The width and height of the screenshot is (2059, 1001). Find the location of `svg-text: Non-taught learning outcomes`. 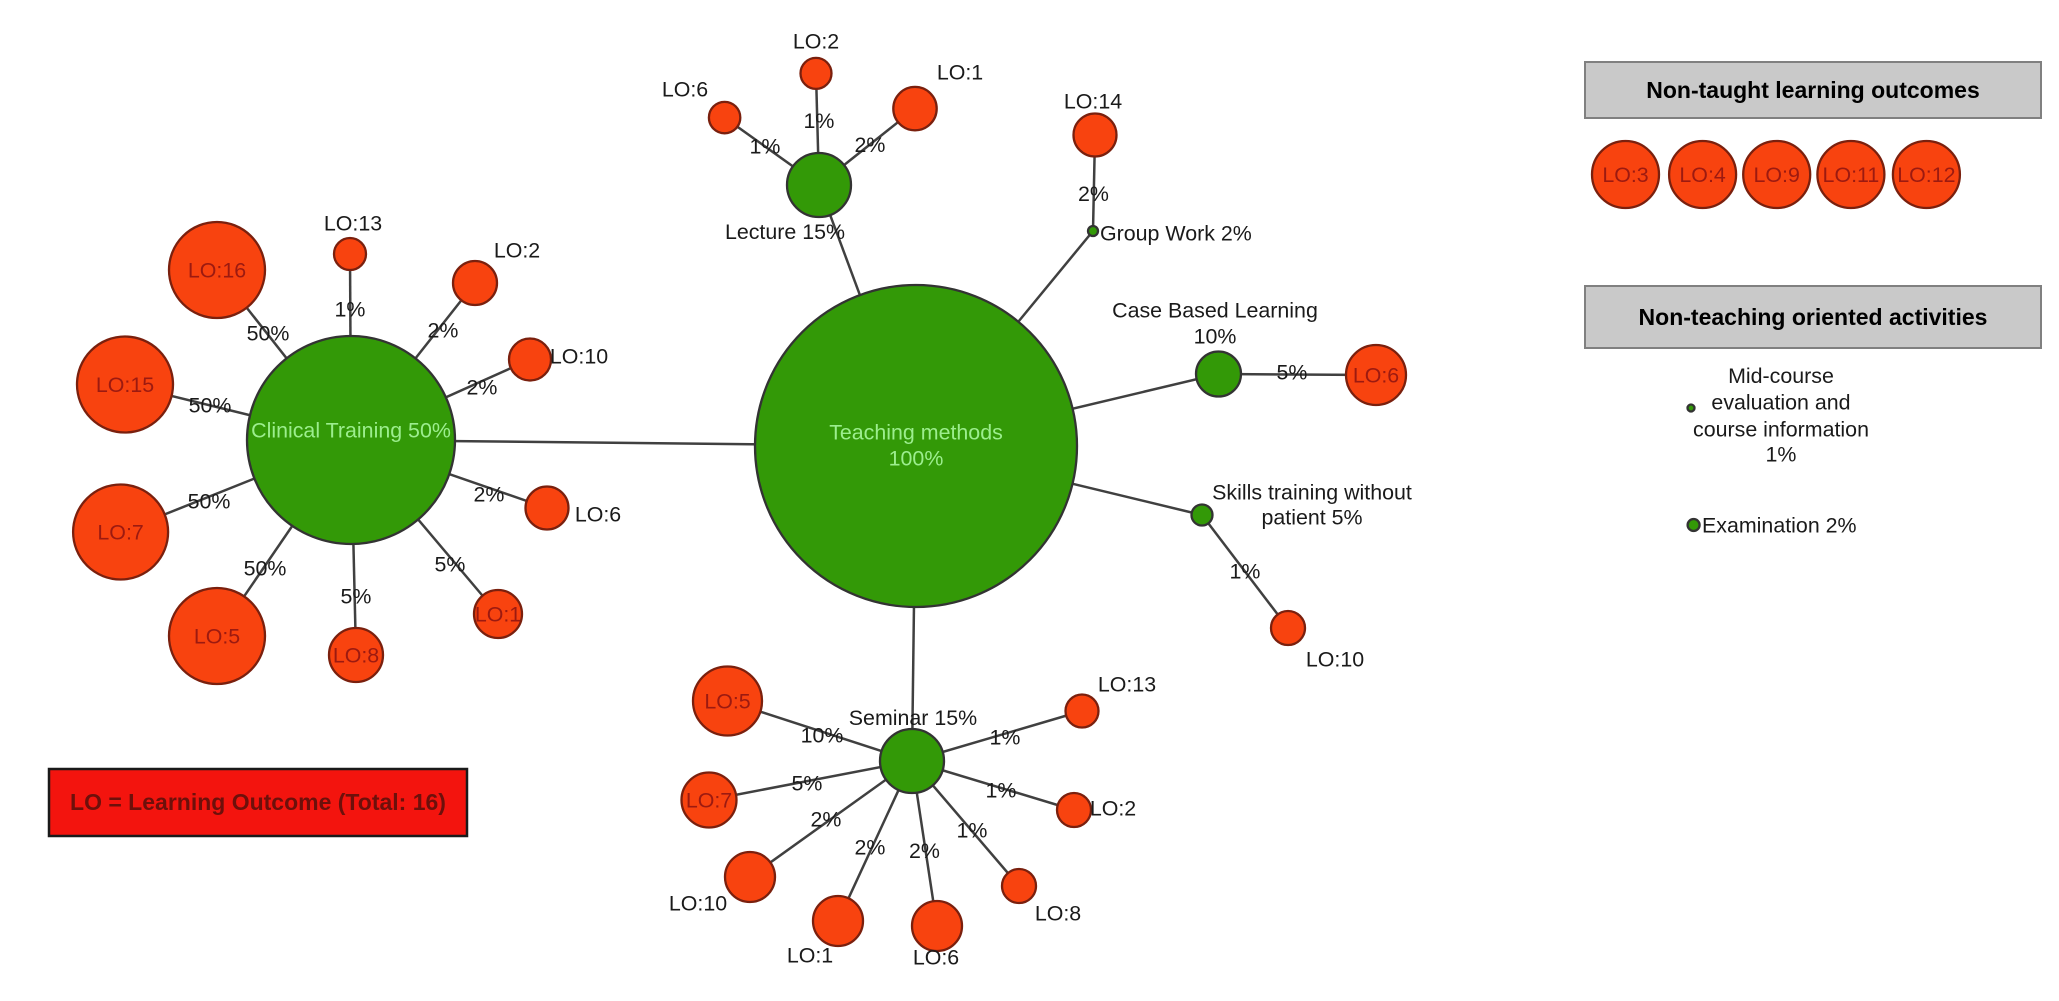

svg-text: Non-taught learning outcomes is located at coordinates (1813, 90).